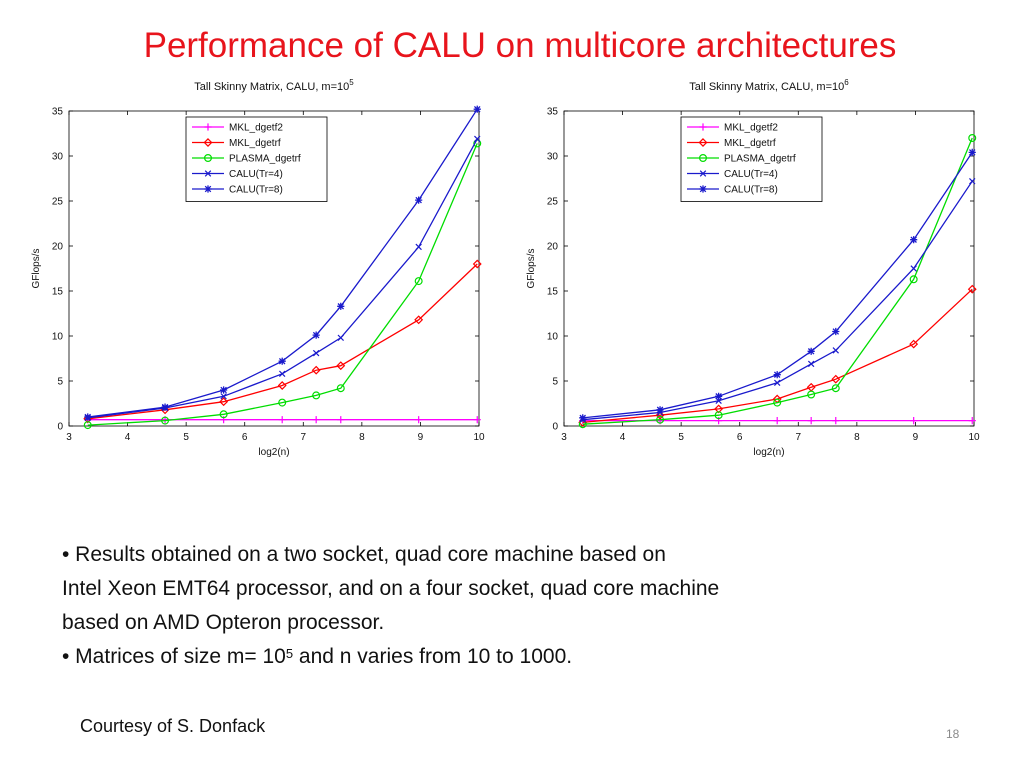 The height and width of the screenshot is (768, 1024). Describe the element at coordinates (703, 157) in the screenshot. I see `legend-marker-plasma-dgetrf` at that location.